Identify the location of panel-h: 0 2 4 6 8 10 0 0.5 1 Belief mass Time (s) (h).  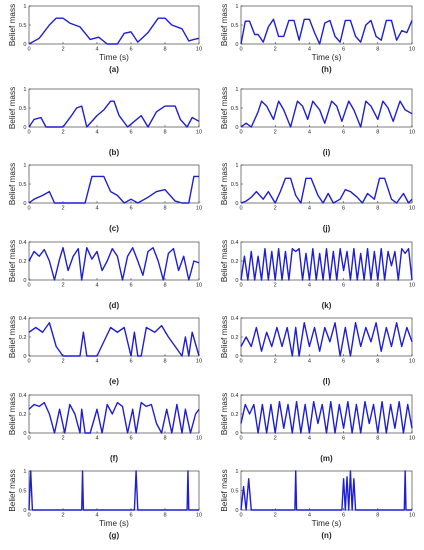
(317, 39).